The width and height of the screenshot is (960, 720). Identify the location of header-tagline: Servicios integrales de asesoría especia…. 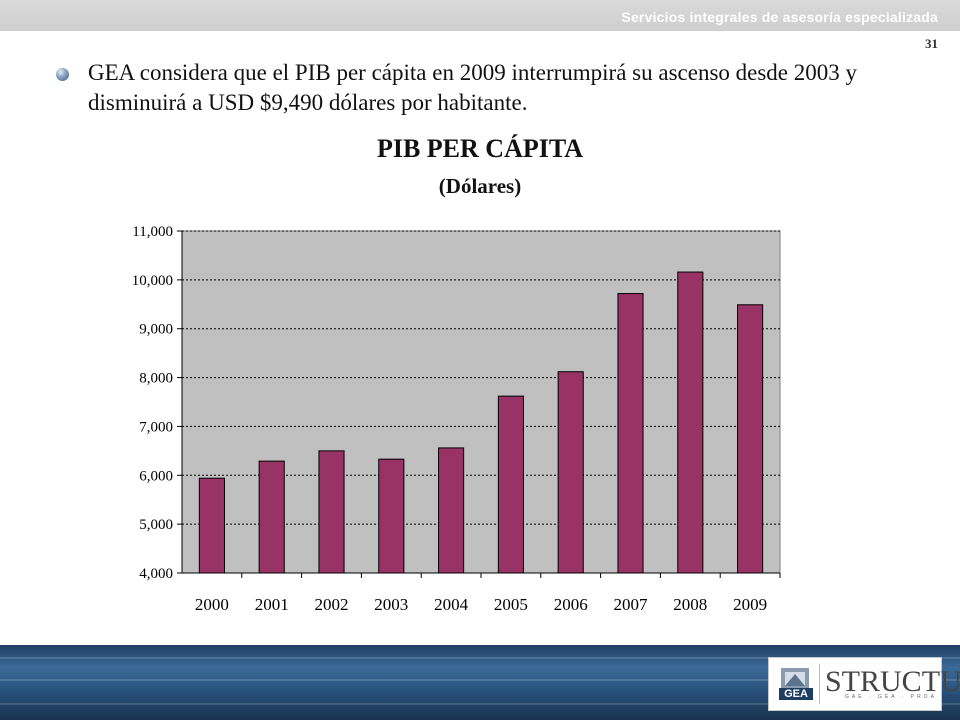
(779, 17).